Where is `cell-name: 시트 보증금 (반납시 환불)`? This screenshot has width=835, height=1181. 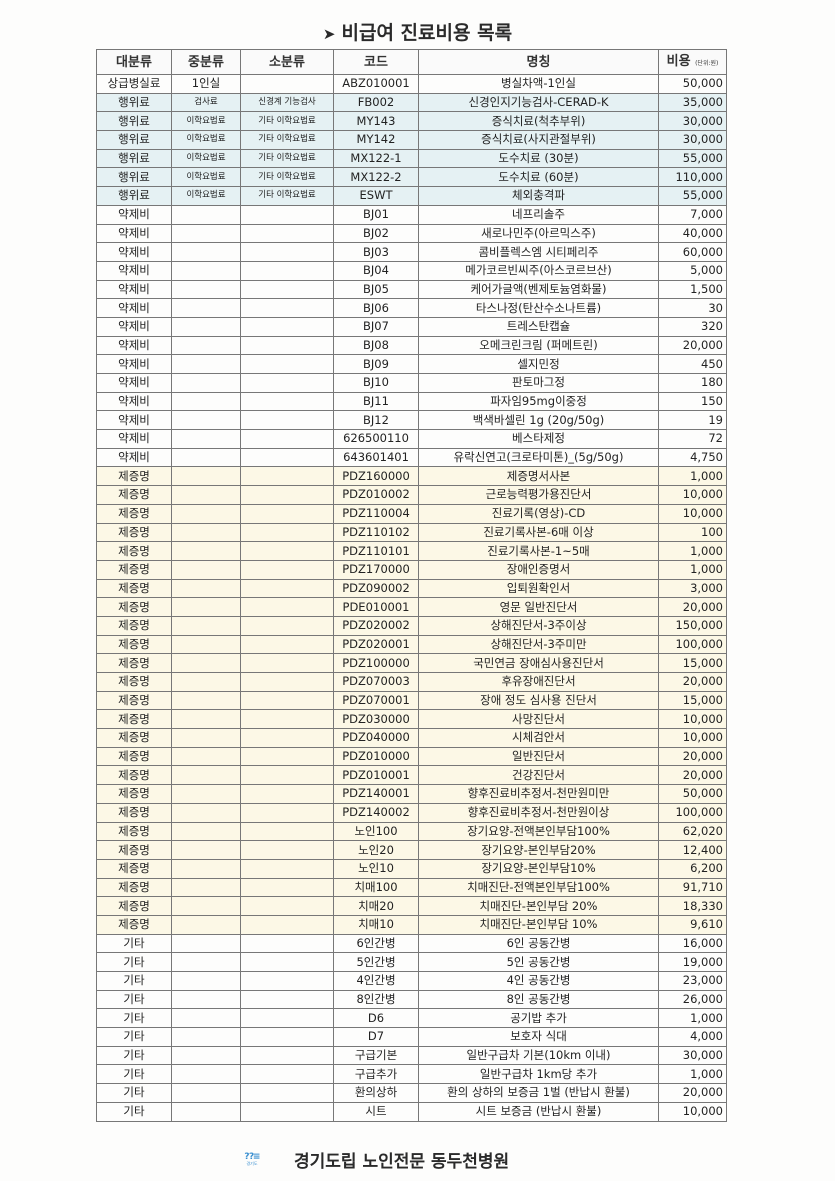
cell-name: 시트 보증금 (반납시 환불) is located at coordinates (538, 1111).